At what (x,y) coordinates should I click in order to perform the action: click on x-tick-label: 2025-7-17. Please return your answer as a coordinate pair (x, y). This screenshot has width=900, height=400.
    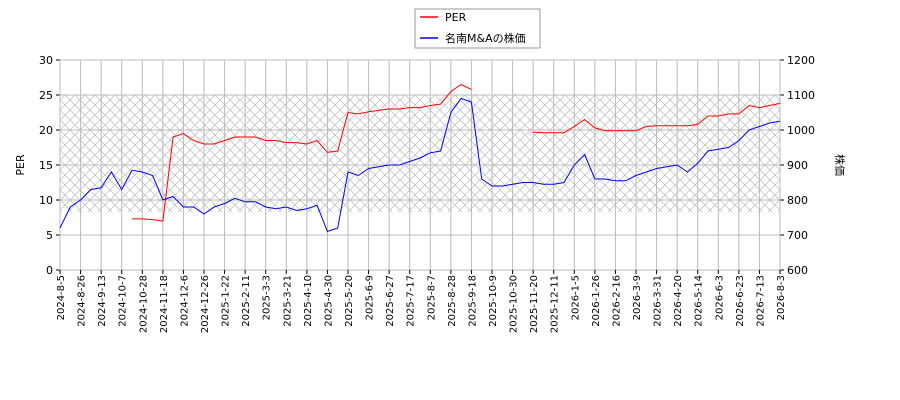
    Looking at the image, I should click on (411, 301).